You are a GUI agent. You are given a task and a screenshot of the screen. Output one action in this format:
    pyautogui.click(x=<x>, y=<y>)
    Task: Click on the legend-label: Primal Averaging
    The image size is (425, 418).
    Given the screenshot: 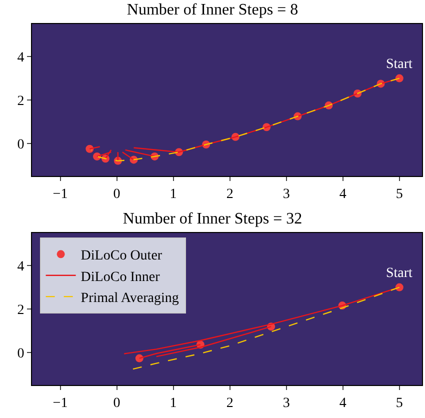 What is the action you would take?
    pyautogui.click(x=129, y=298)
    